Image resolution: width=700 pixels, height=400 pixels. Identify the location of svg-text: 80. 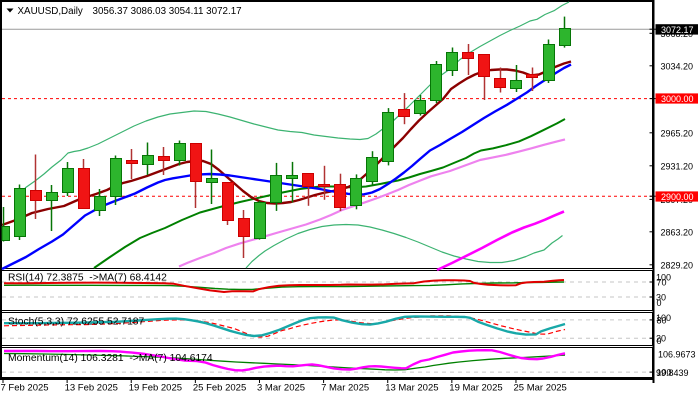
(662, 320).